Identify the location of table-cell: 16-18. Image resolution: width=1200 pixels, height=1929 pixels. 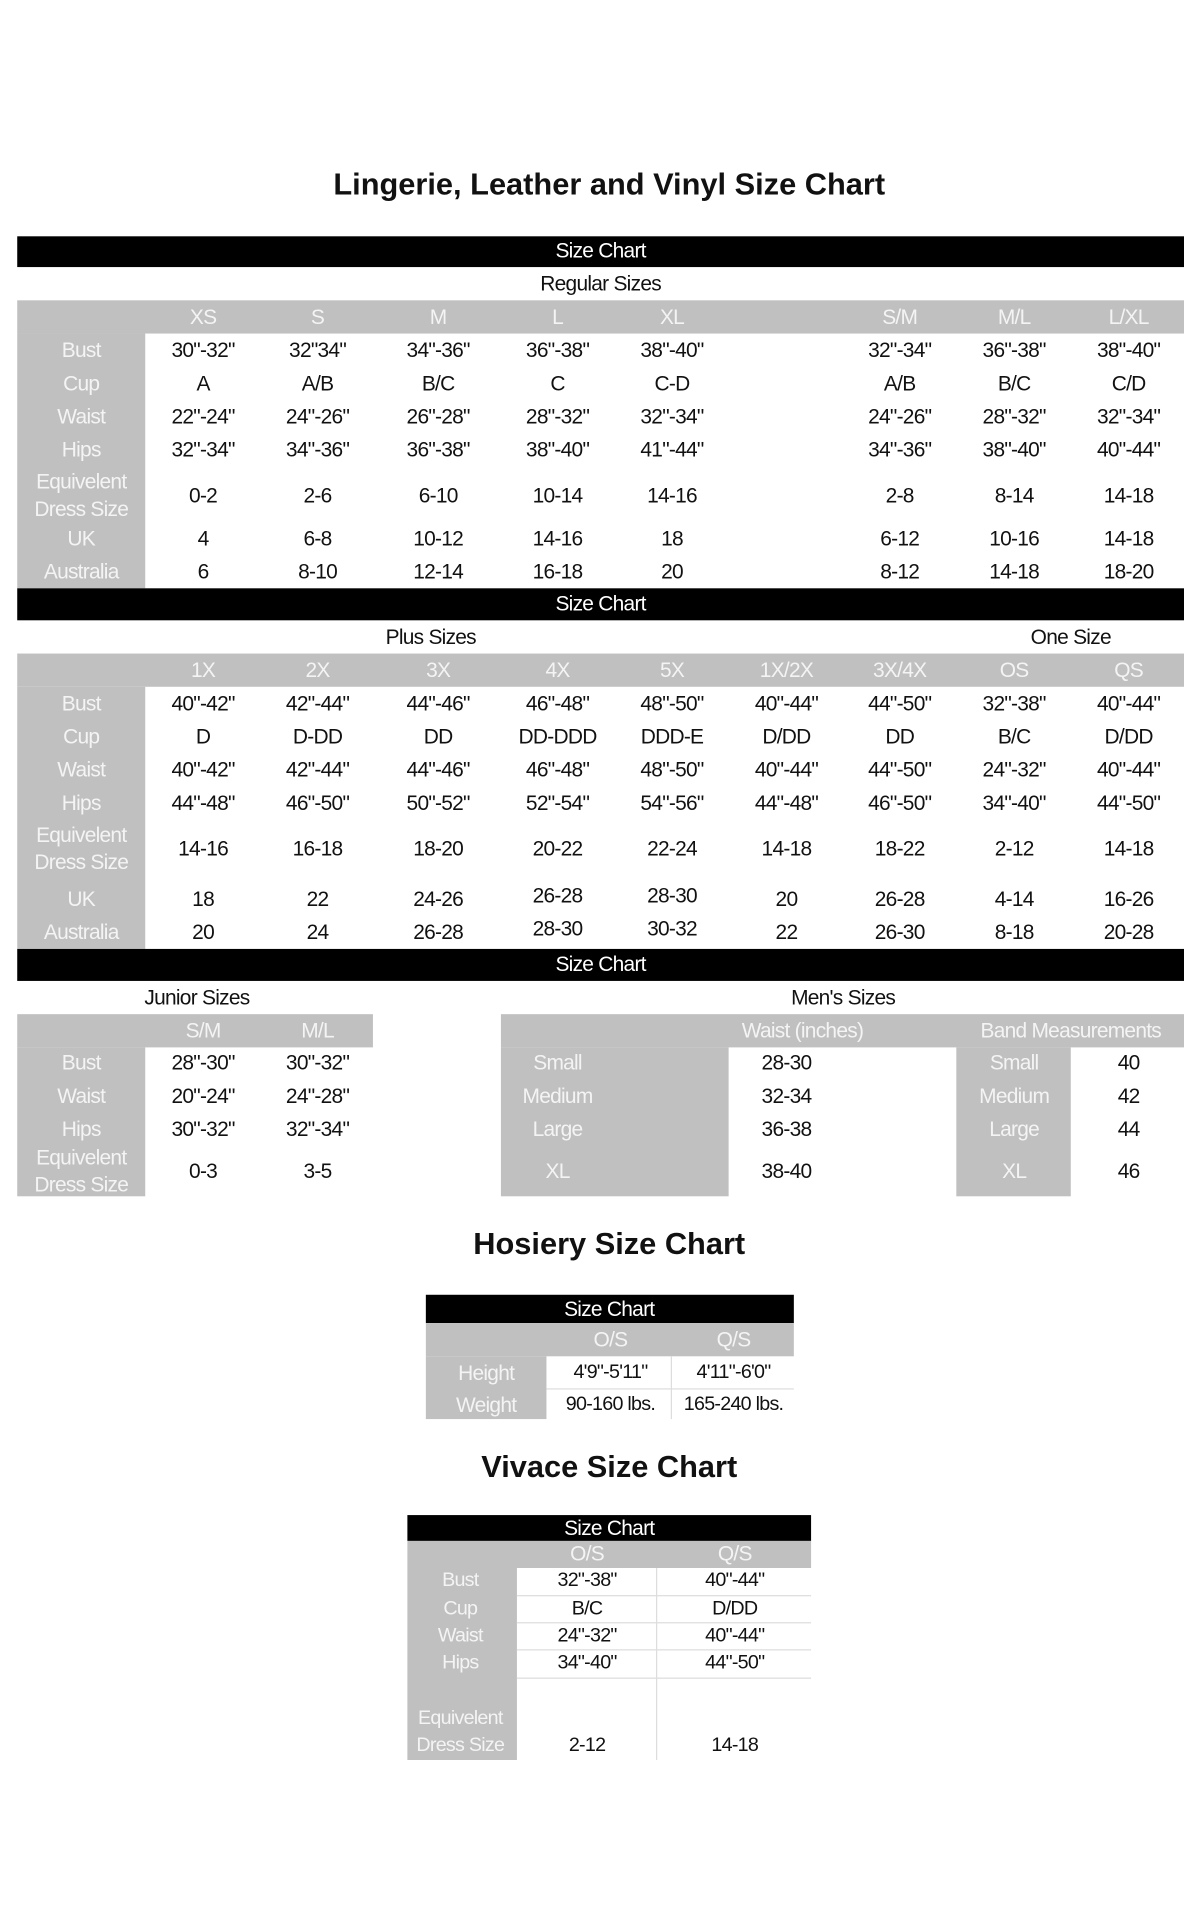
(318, 849).